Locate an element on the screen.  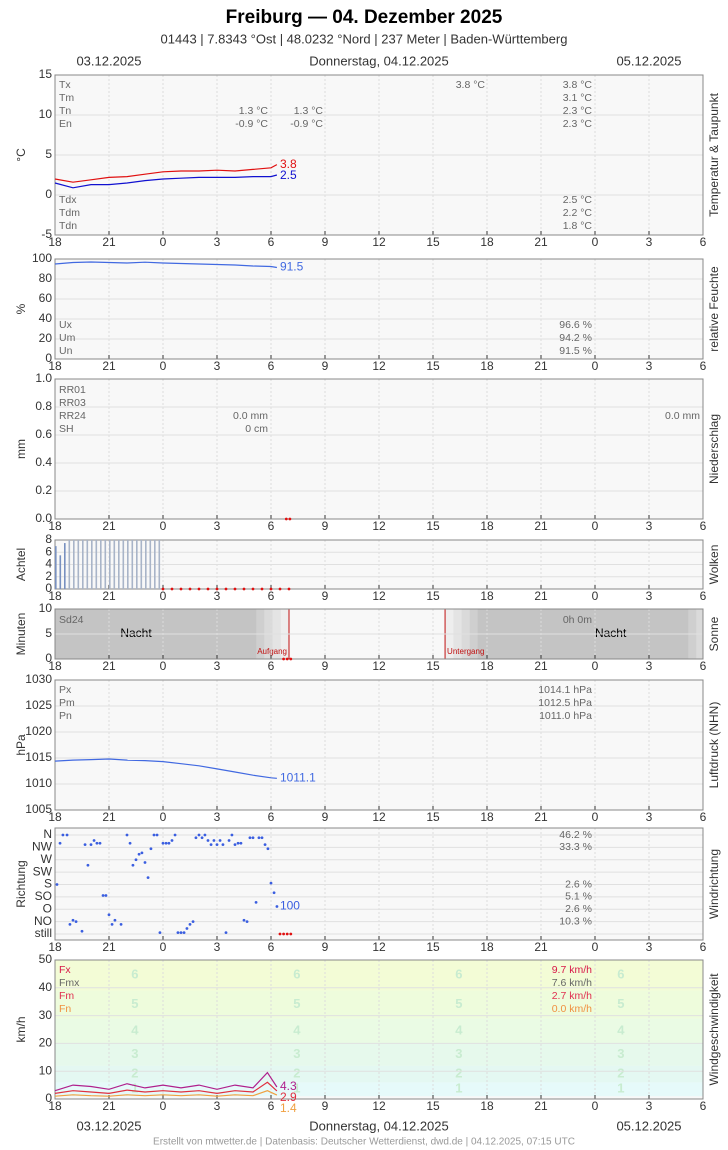
stat-text: RR01 is located at coordinates (72, 390).